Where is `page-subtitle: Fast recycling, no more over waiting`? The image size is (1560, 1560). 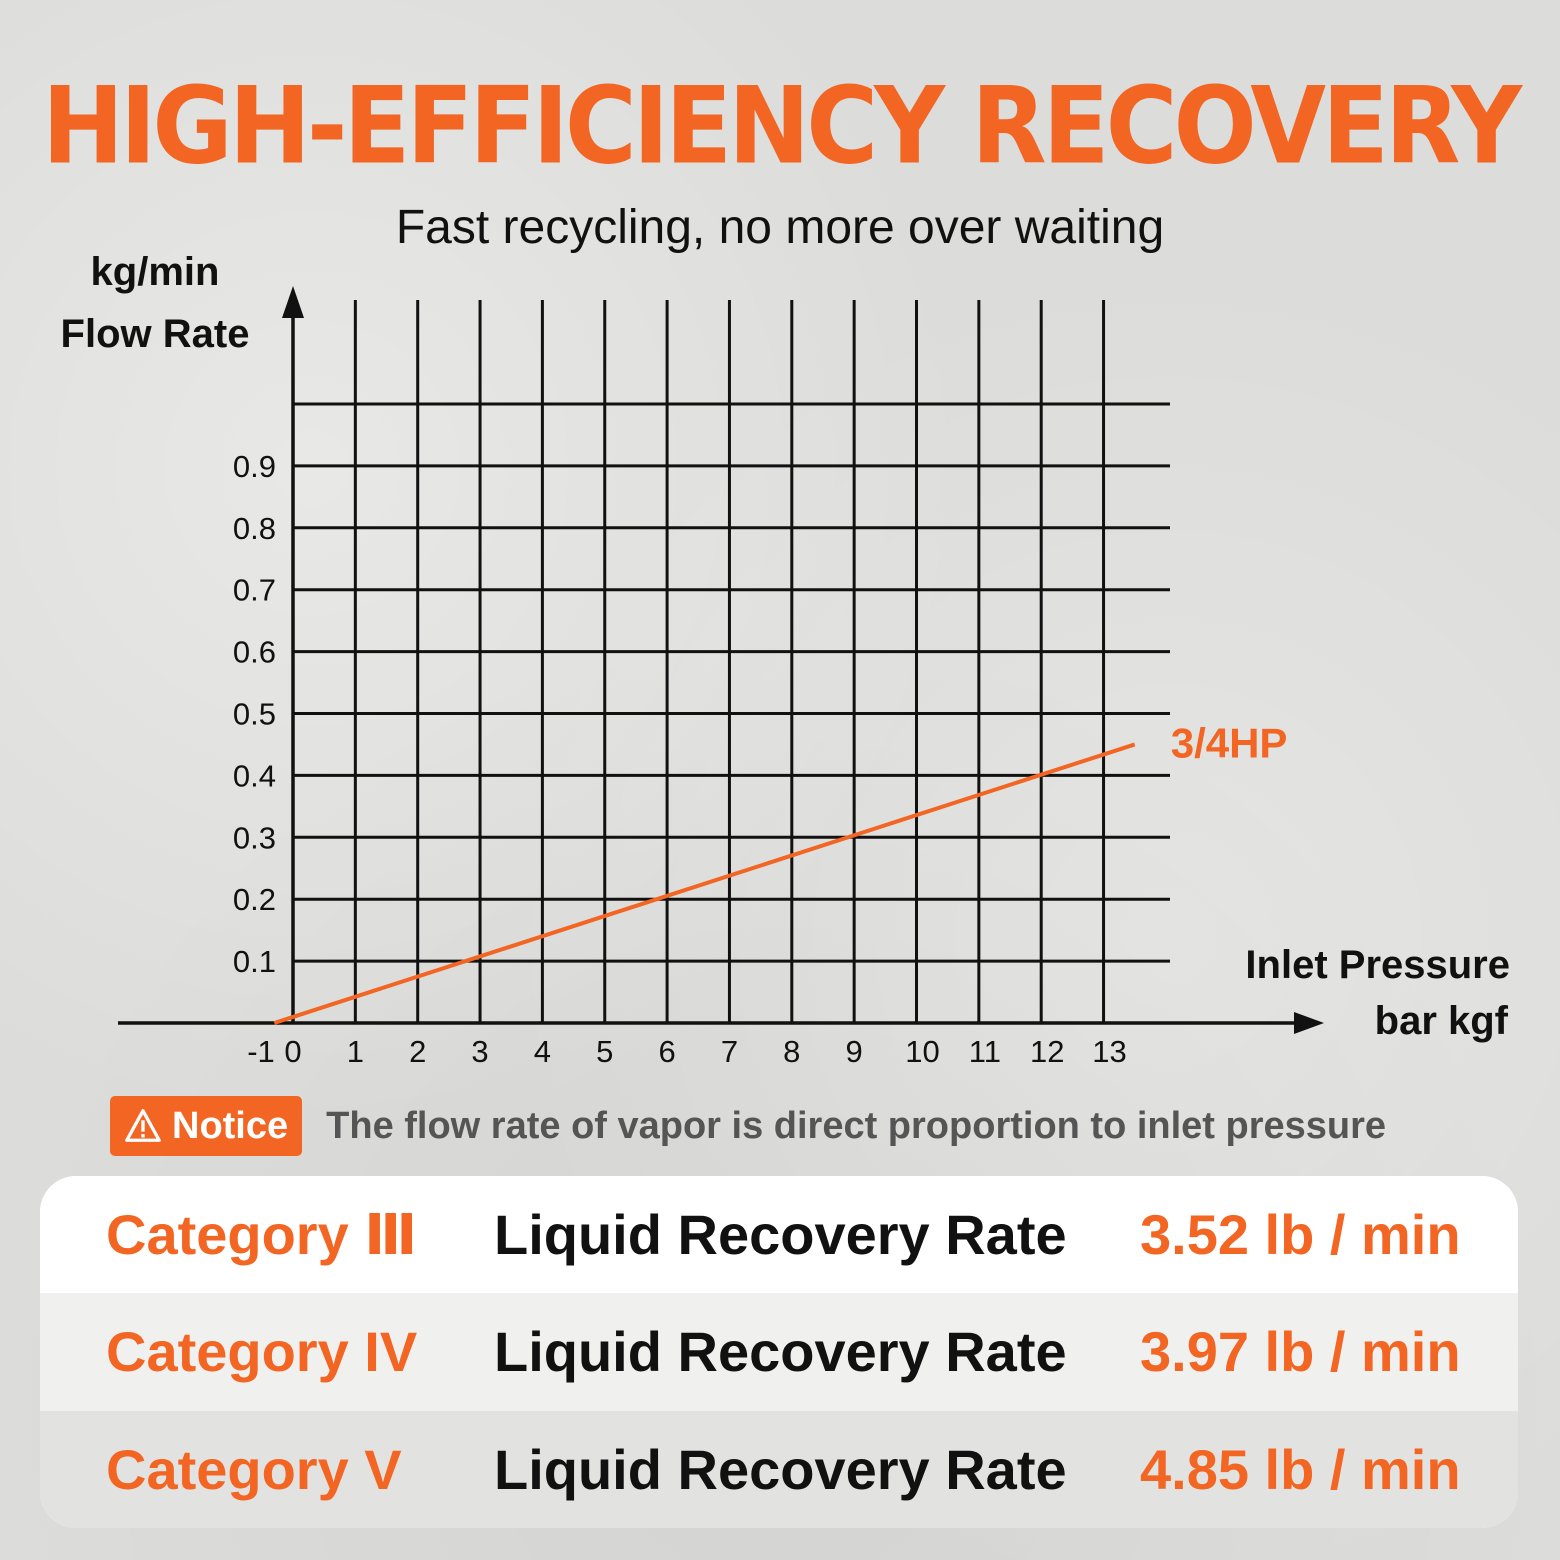 page-subtitle: Fast recycling, no more over waiting is located at coordinates (780, 227).